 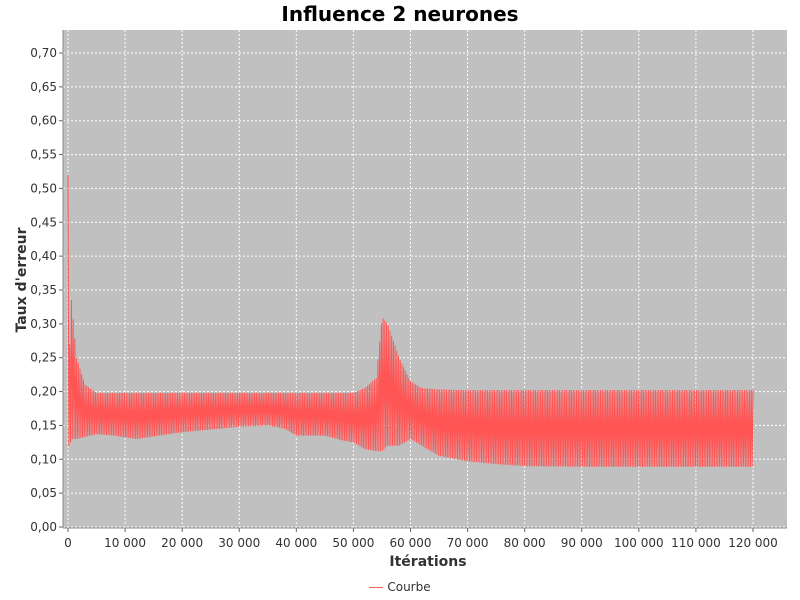 I want to click on legend-swatch, so click(x=376, y=587).